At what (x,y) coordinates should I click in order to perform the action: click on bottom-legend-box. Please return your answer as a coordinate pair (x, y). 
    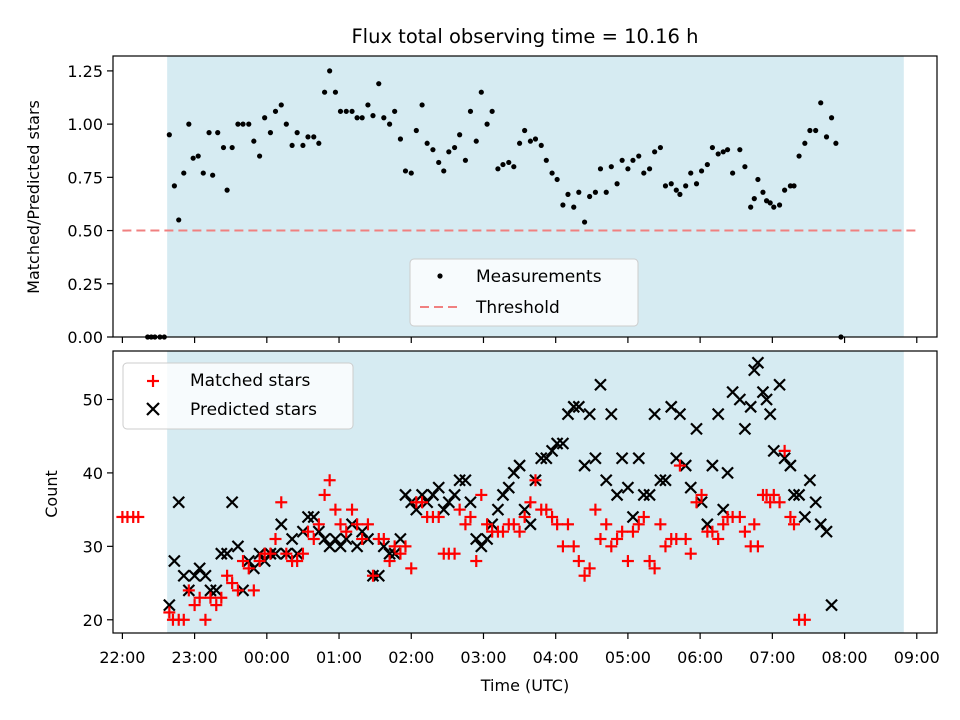
    Looking at the image, I should click on (238, 396).